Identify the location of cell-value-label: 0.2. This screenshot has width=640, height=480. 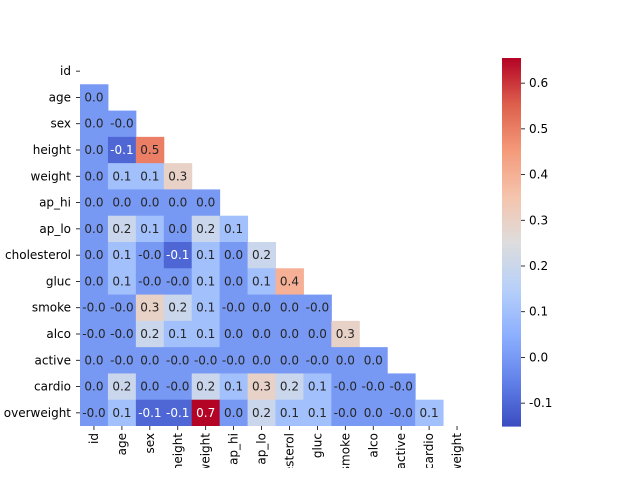
(121, 387).